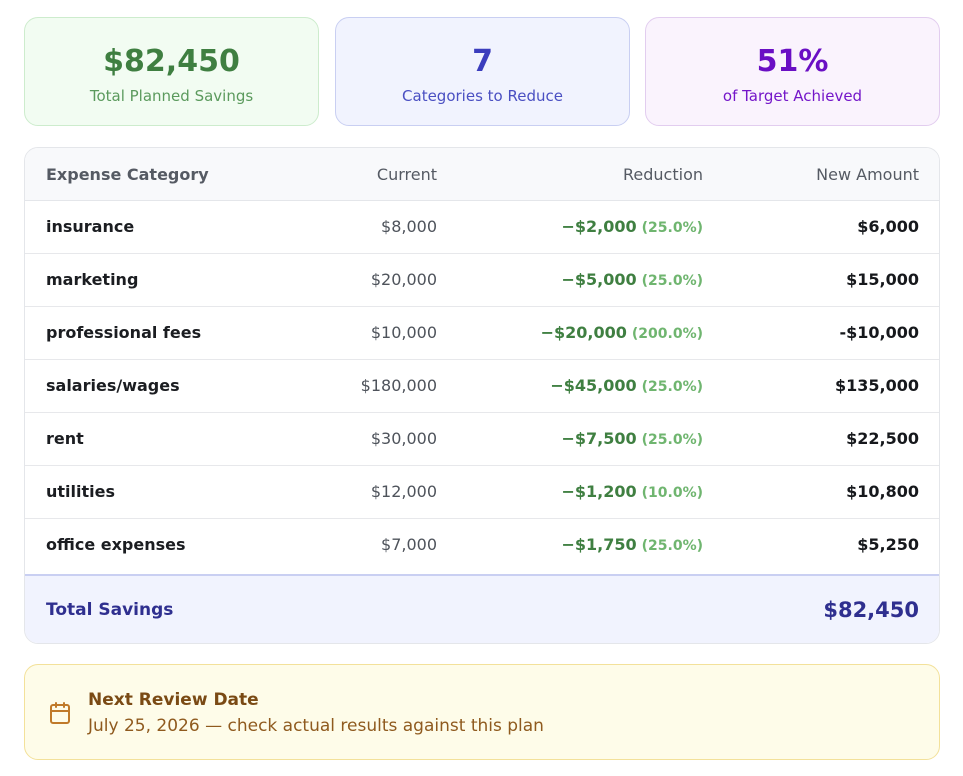 The height and width of the screenshot is (776, 963). Describe the element at coordinates (127, 174) in the screenshot. I see `header-category: Expense Category` at that location.